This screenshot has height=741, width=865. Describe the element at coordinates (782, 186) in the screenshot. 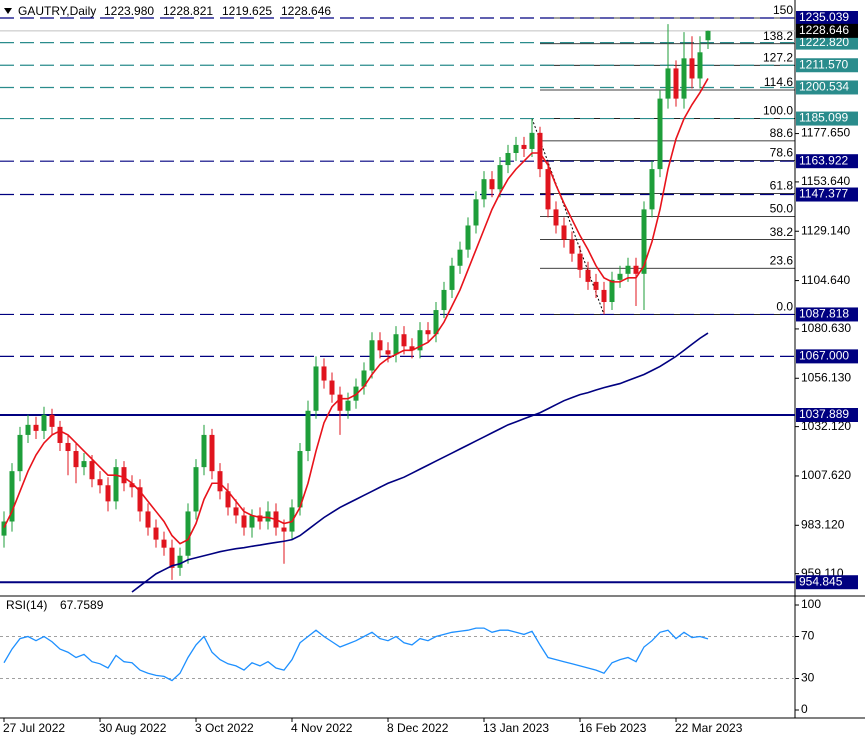

I see `fib-label: 61.8` at that location.